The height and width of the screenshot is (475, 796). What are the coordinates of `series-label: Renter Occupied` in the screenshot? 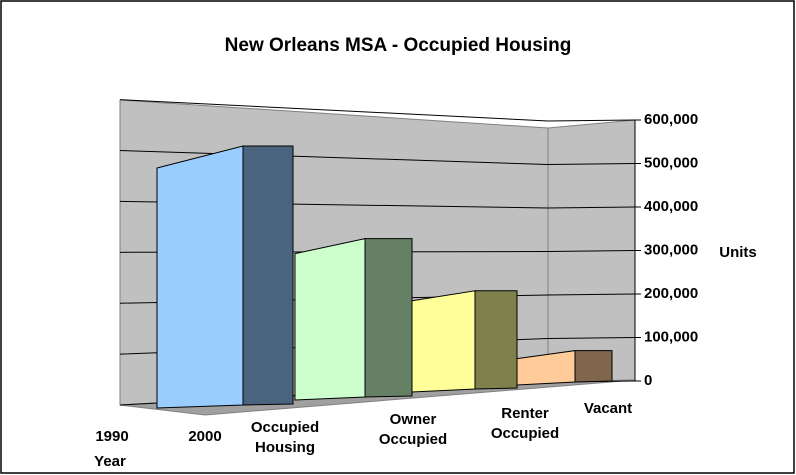 It's located at (525, 423).